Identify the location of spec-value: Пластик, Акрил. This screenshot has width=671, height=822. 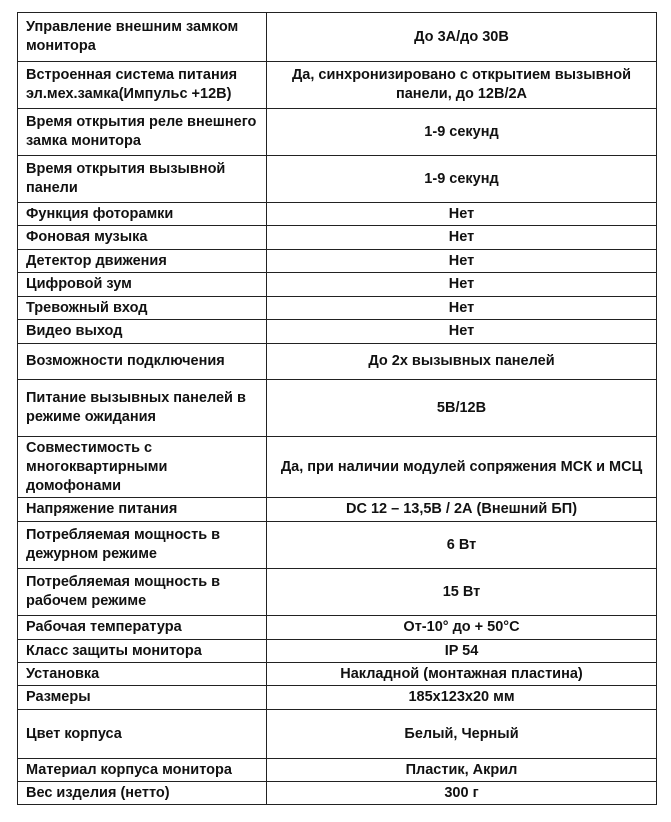
(461, 770).